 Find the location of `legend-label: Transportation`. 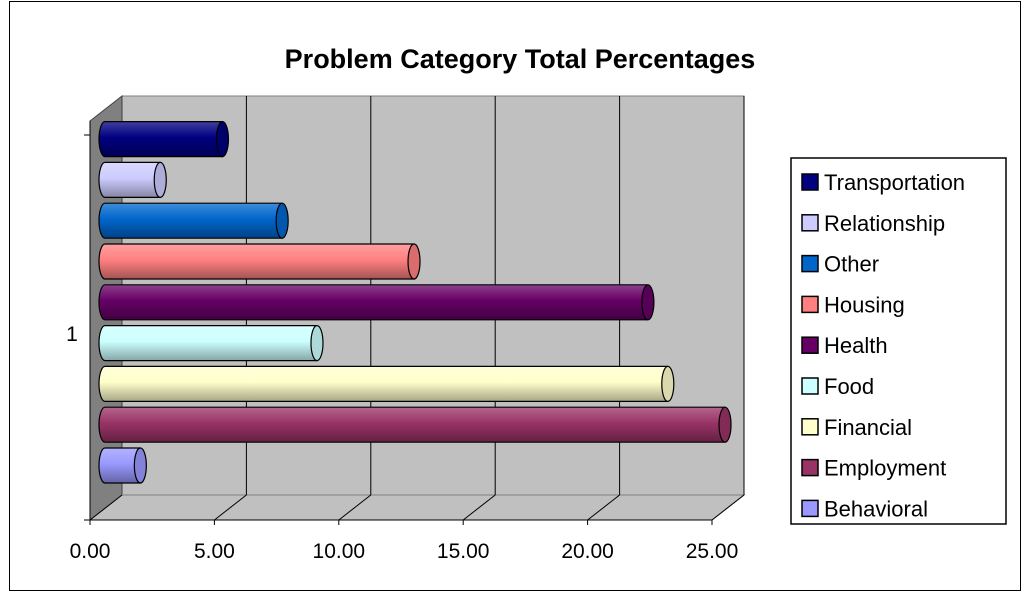

legend-label: Transportation is located at coordinates (894, 182).